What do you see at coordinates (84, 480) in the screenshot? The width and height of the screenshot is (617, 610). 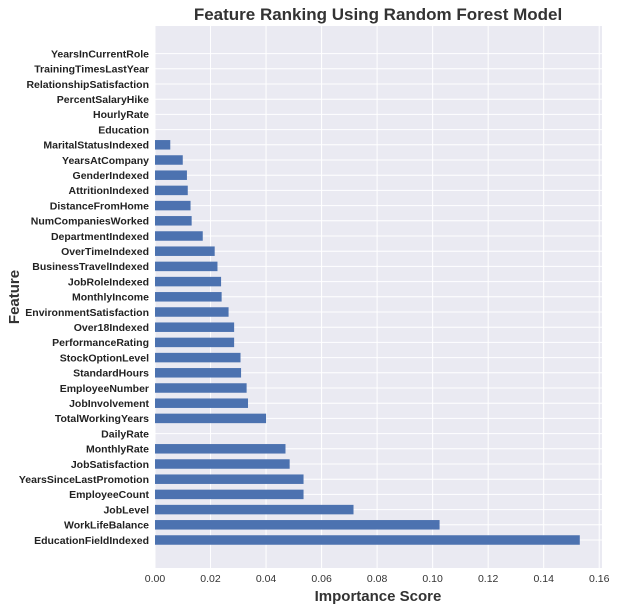 I see `y-tick-label: YearsSinceLastPromotion` at bounding box center [84, 480].